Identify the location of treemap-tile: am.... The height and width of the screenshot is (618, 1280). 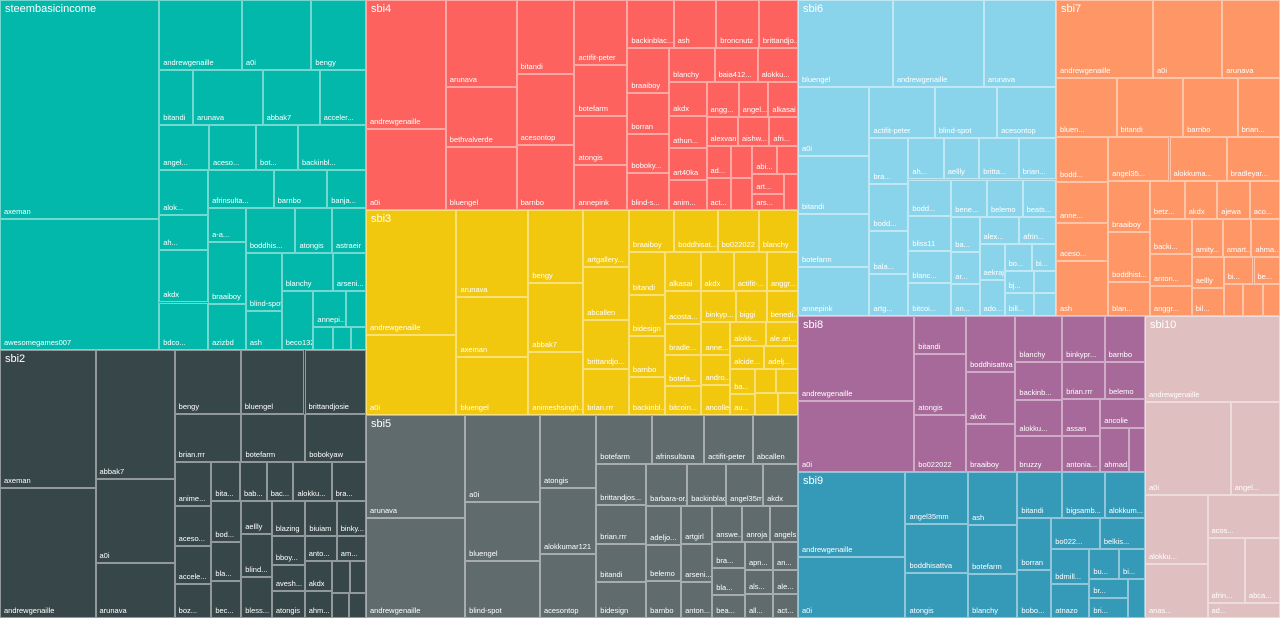
(351, 548).